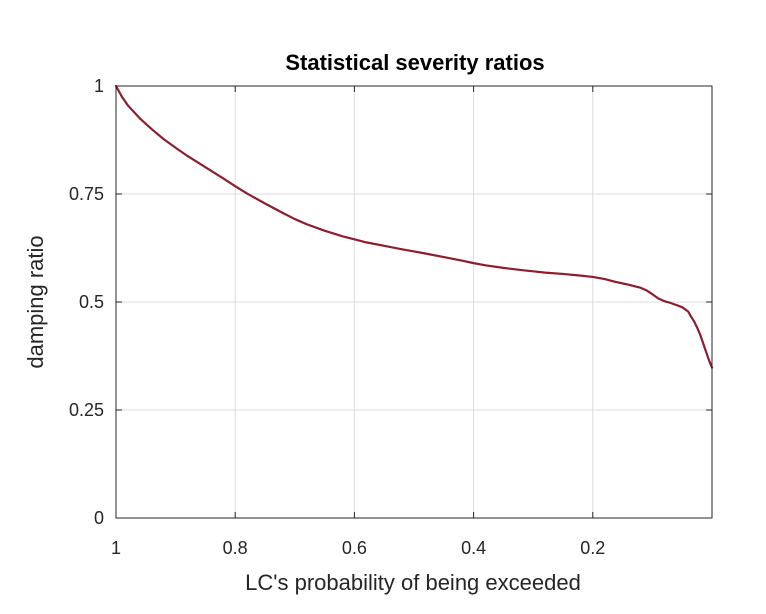 This screenshot has width=766, height=614. Describe the element at coordinates (413, 582) in the screenshot. I see `x-axis-label: LC's probability of being exceeded` at that location.